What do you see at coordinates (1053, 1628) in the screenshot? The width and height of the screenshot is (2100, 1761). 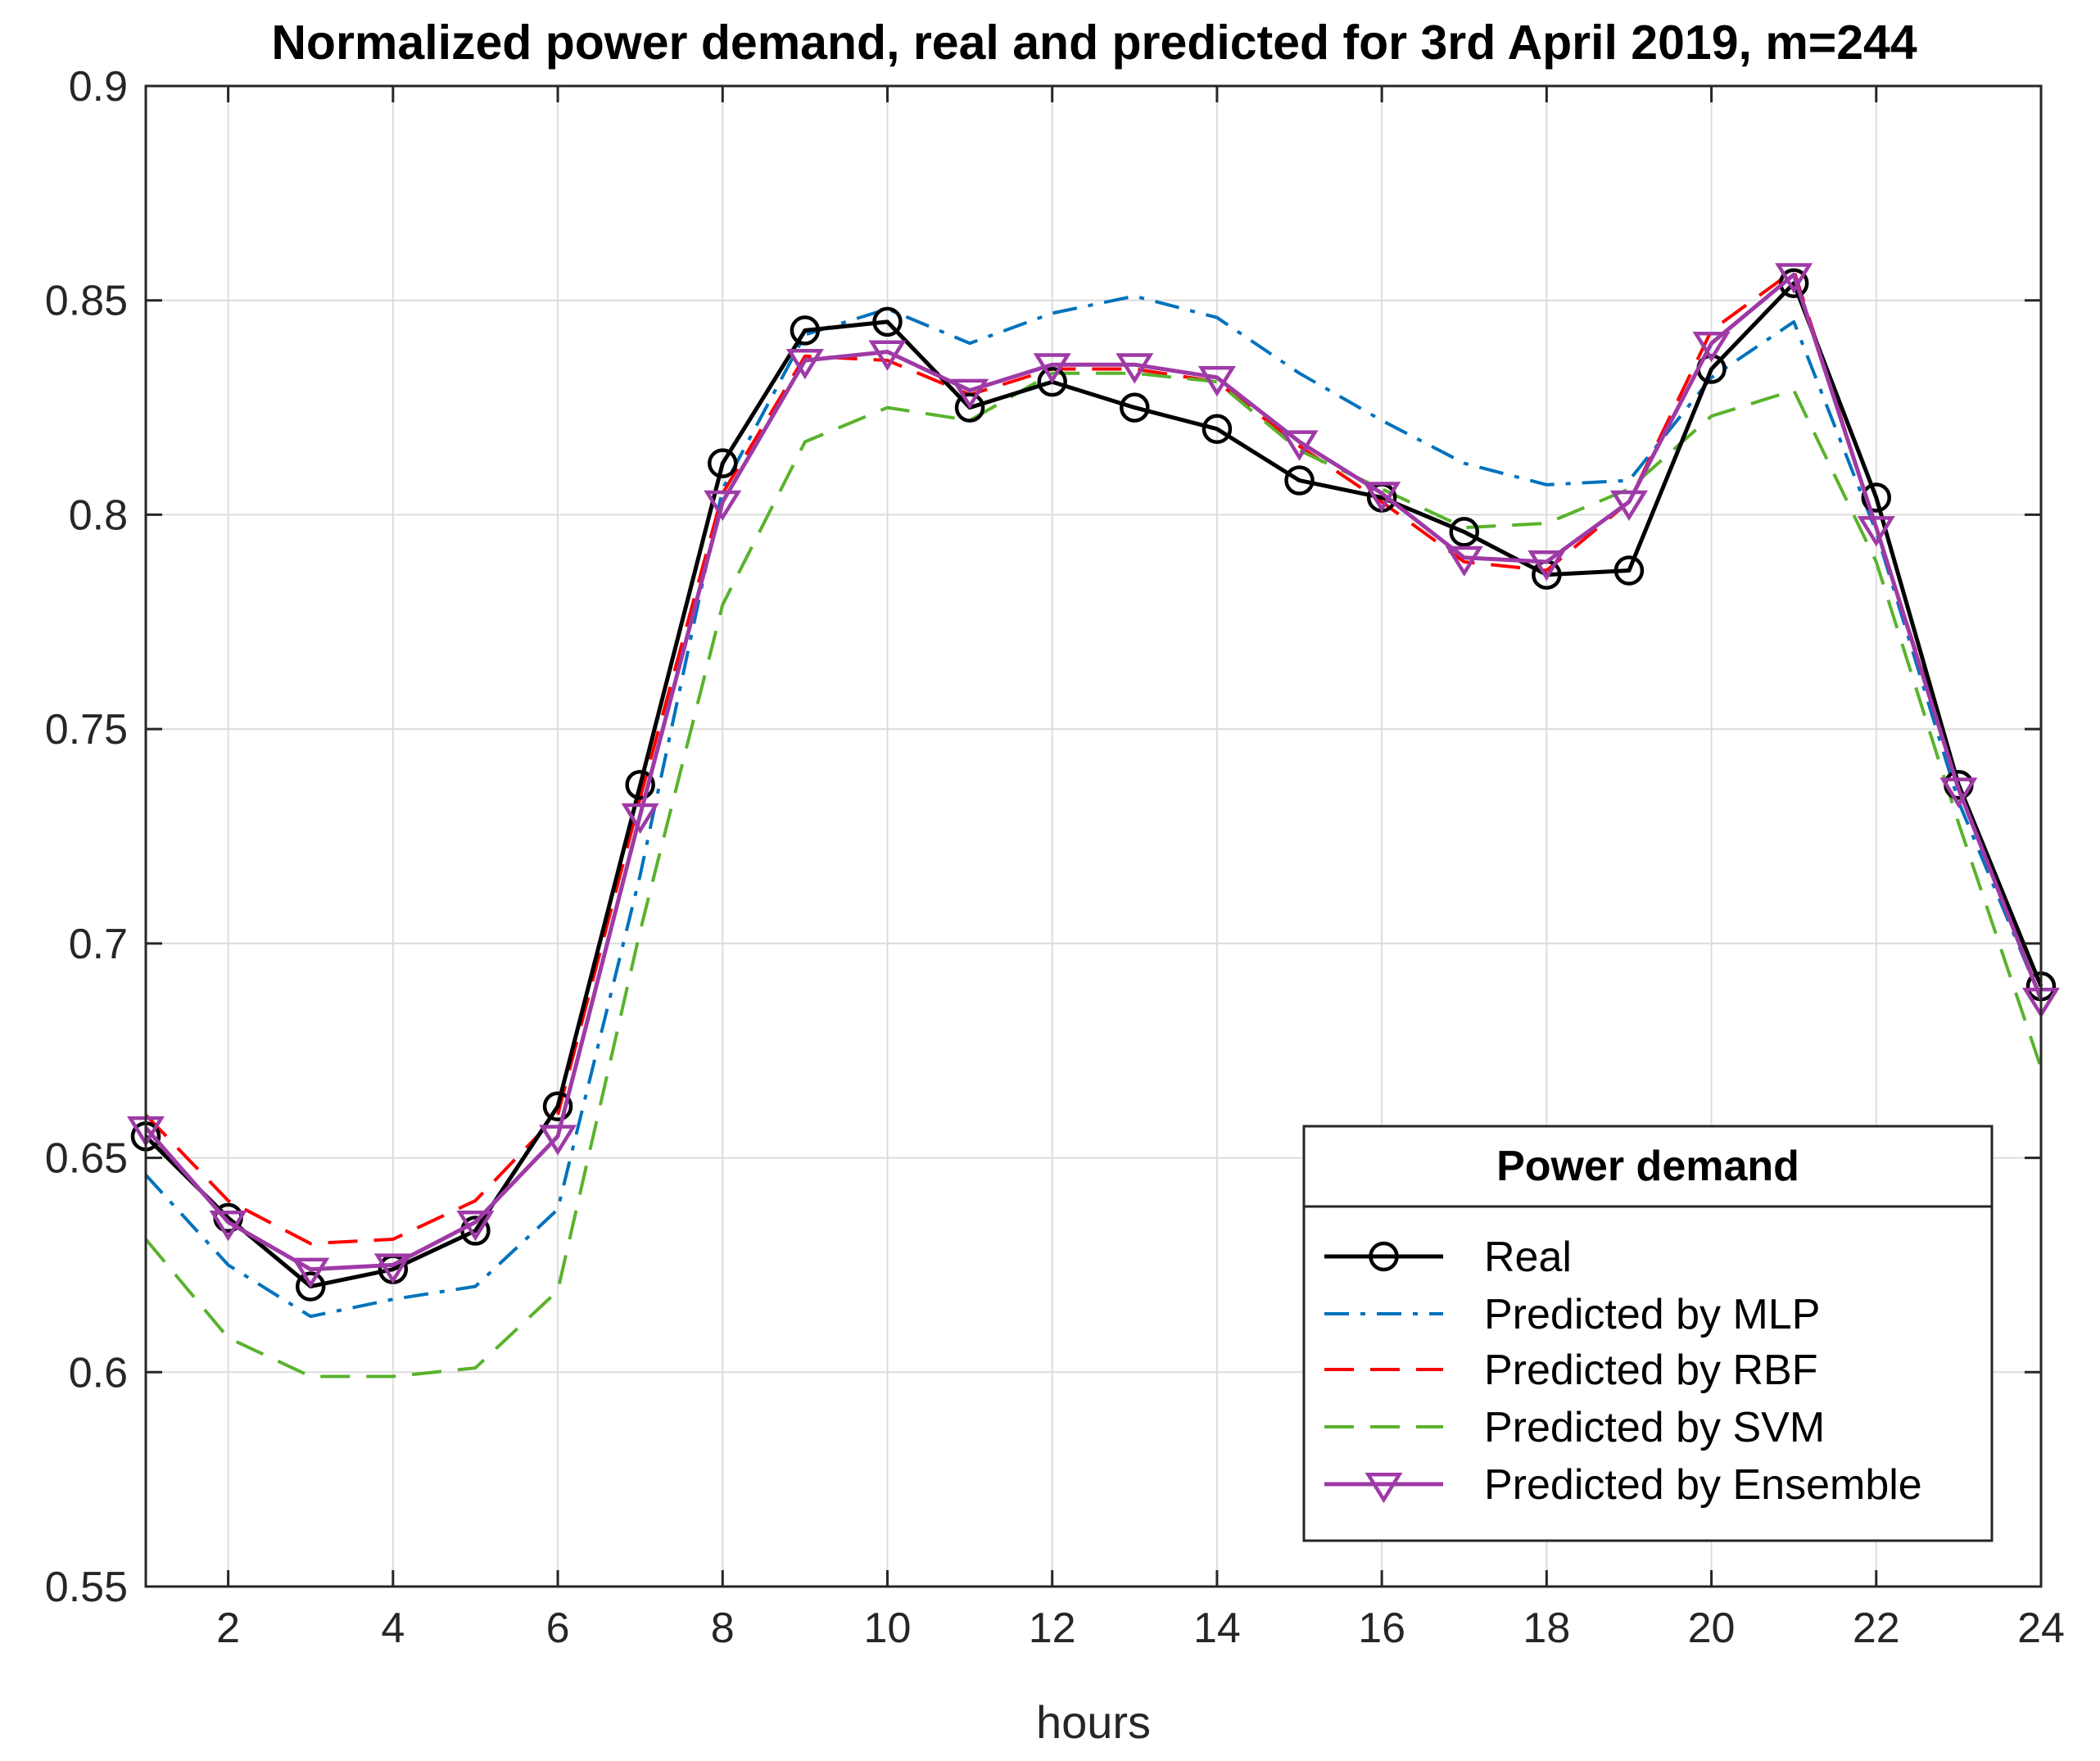 I see `x-tick-label: 12` at bounding box center [1053, 1628].